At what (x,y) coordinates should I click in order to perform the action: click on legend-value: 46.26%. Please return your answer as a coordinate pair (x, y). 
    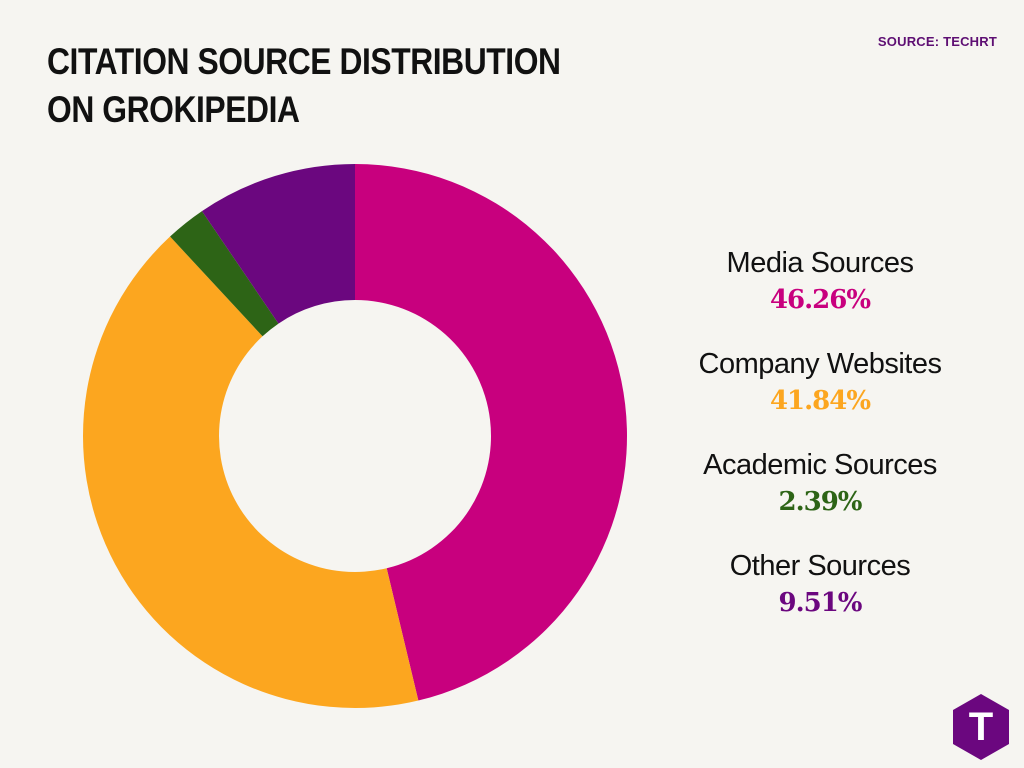
    Looking at the image, I should click on (820, 300).